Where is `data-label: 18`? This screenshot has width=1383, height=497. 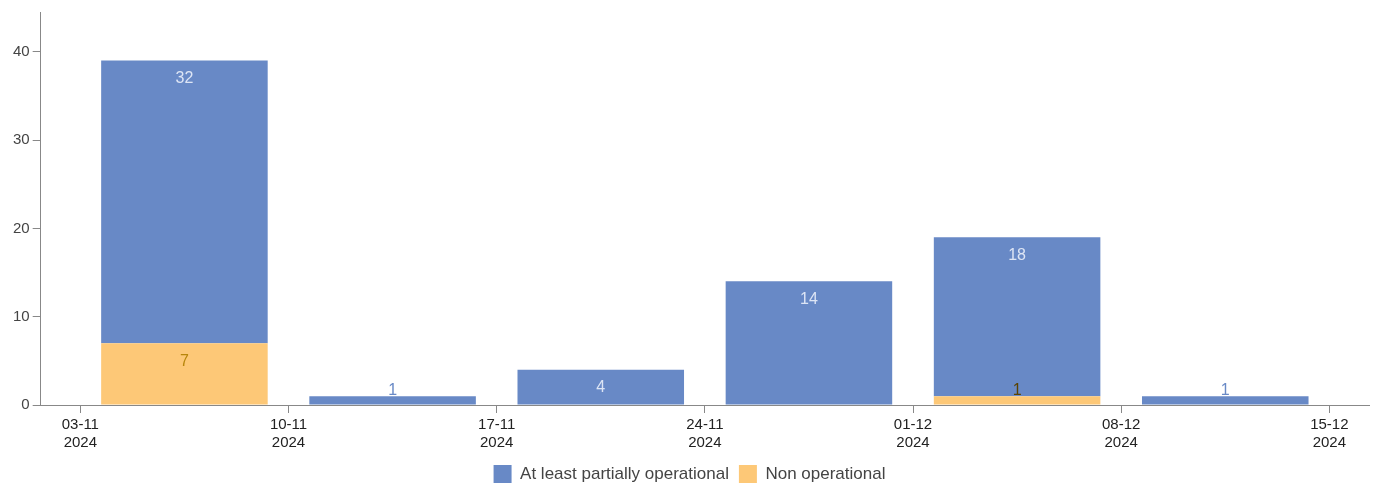 data-label: 18 is located at coordinates (1017, 254).